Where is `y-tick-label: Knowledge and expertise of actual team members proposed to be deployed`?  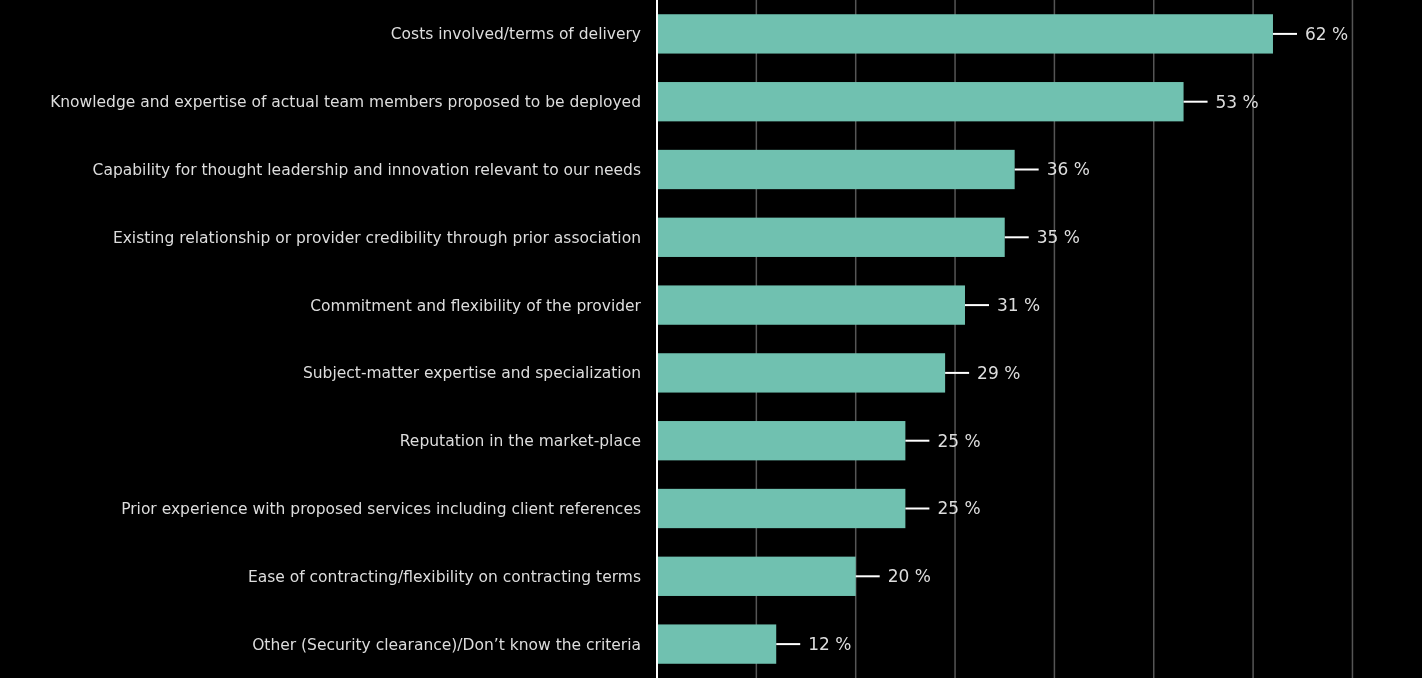 y-tick-label: Knowledge and expertise of actual team members proposed to be deployed is located at coordinates (345, 102).